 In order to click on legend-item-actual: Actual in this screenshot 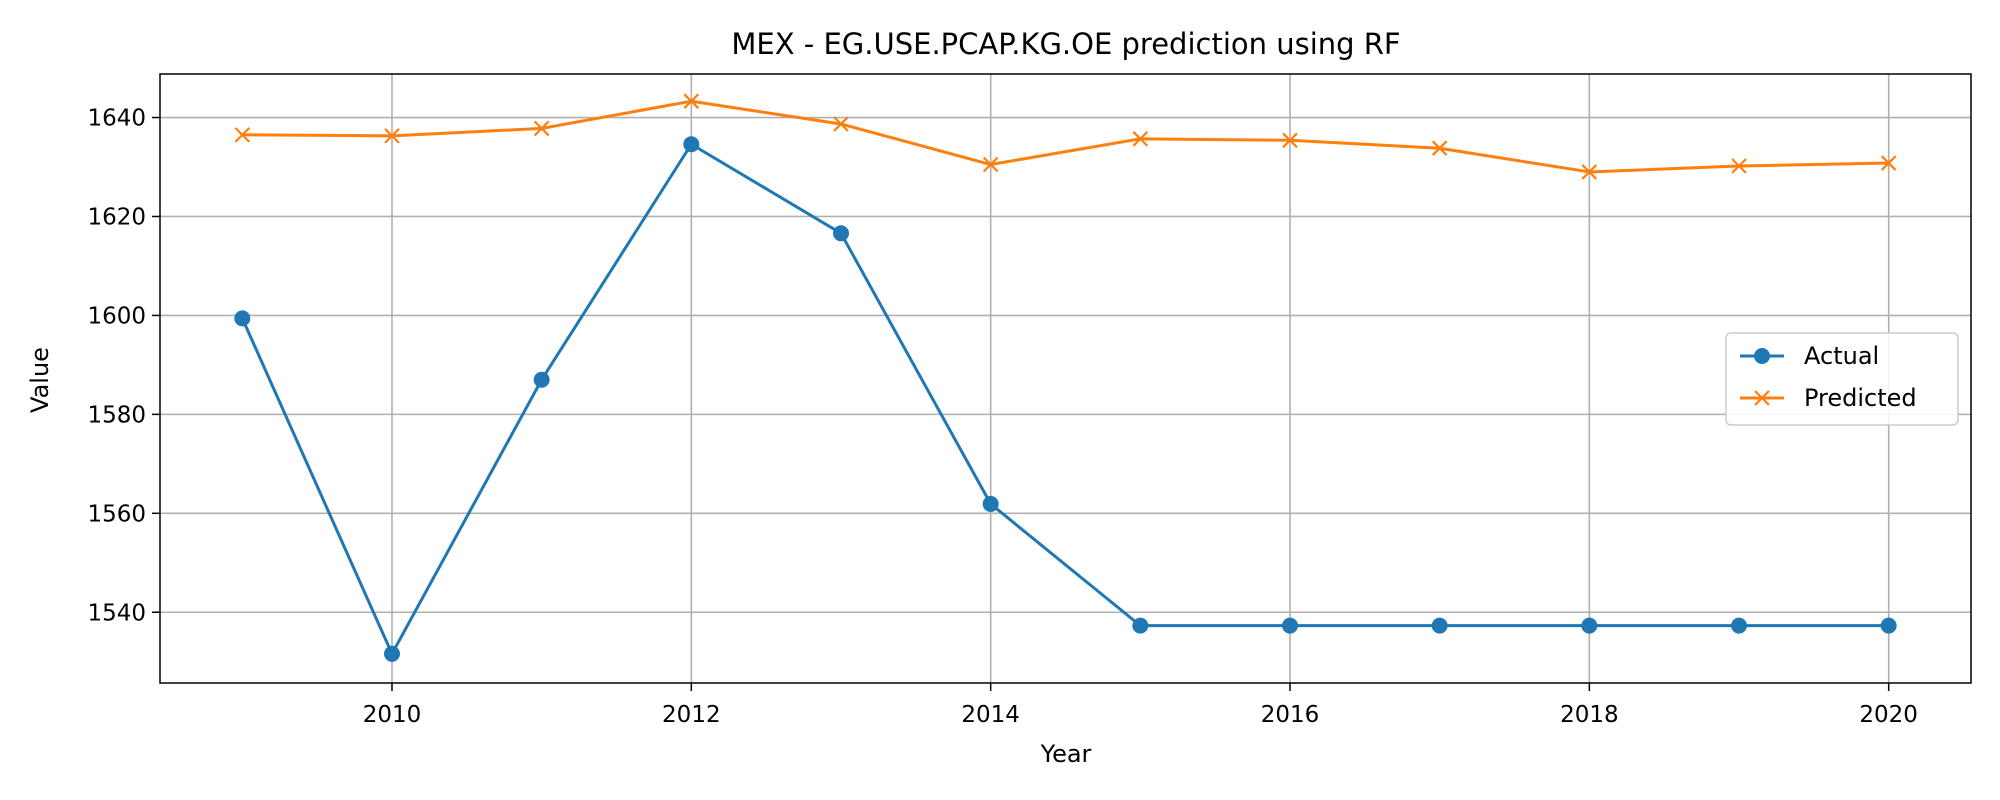, I will do `click(1809, 356)`.